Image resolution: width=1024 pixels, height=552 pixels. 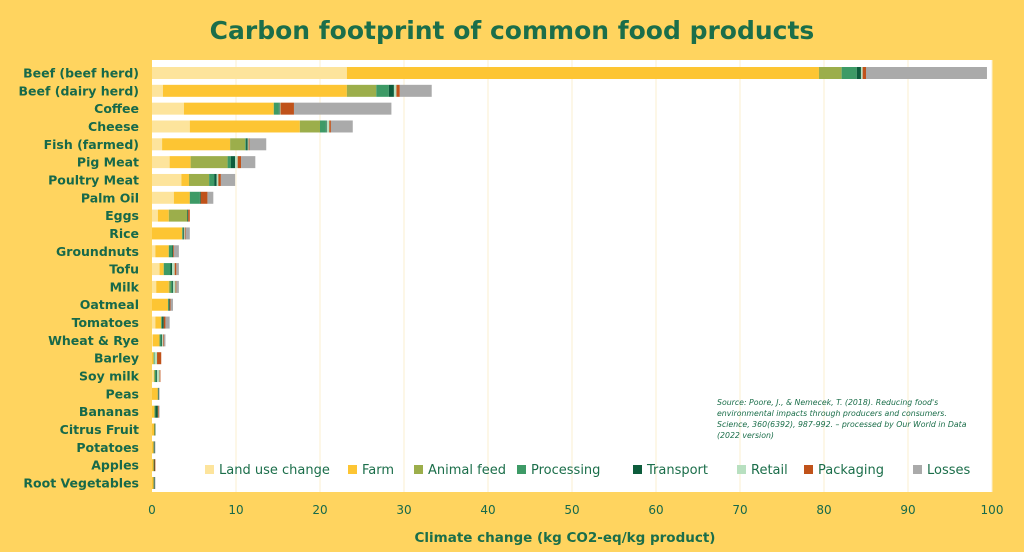 I want to click on category-label: Barley, so click(x=116, y=358).